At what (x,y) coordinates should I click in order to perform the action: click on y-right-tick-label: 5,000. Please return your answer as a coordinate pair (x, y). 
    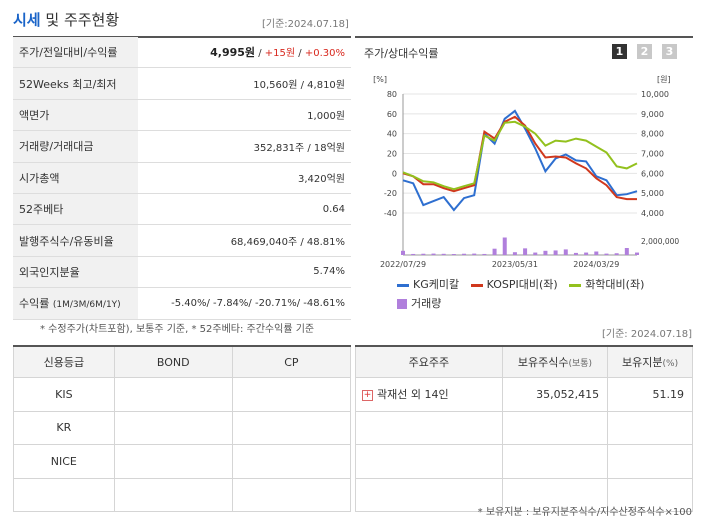
    Looking at the image, I should click on (652, 193).